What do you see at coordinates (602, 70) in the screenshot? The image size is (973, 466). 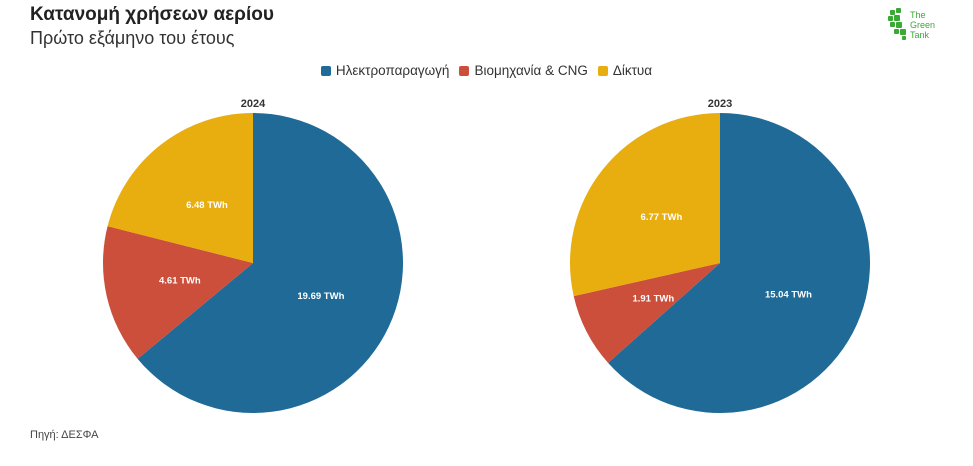 I see `legend-swatch-networks` at bounding box center [602, 70].